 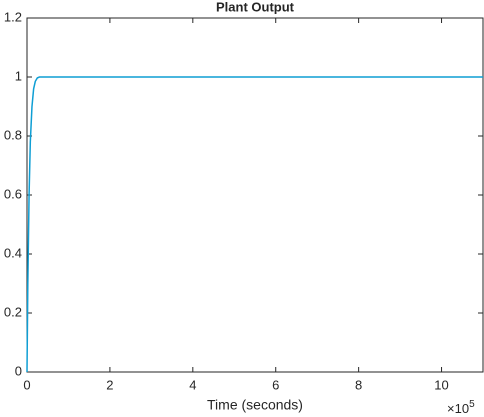 What do you see at coordinates (275, 384) in the screenshot?
I see `x-tick-label: 6` at bounding box center [275, 384].